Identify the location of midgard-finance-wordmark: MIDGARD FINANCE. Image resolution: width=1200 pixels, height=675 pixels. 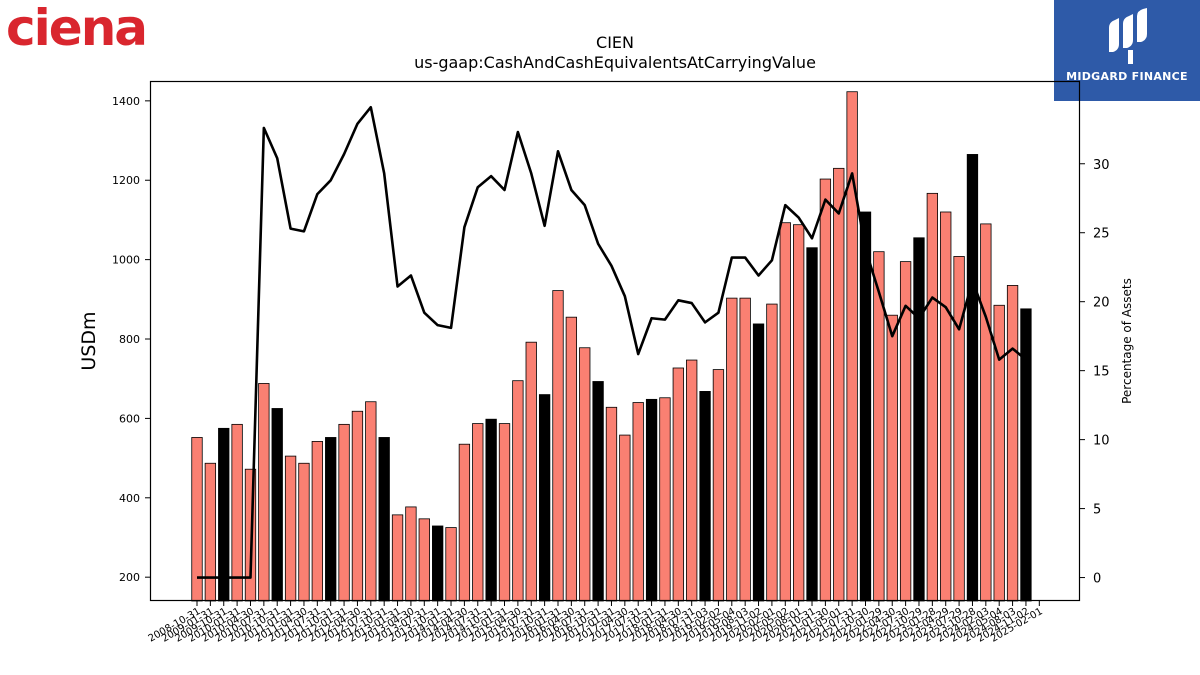
(1127, 76).